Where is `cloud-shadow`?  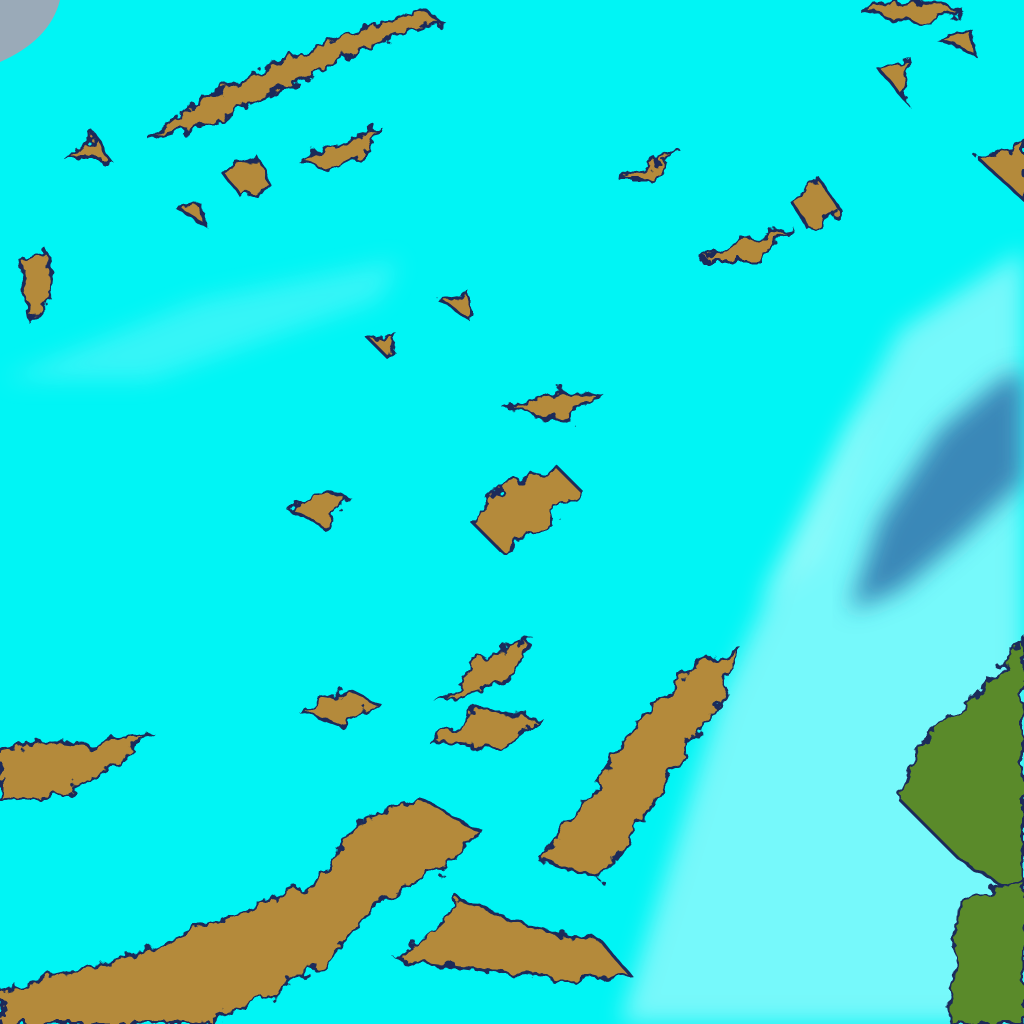 cloud-shadow is located at coordinates (937, 490).